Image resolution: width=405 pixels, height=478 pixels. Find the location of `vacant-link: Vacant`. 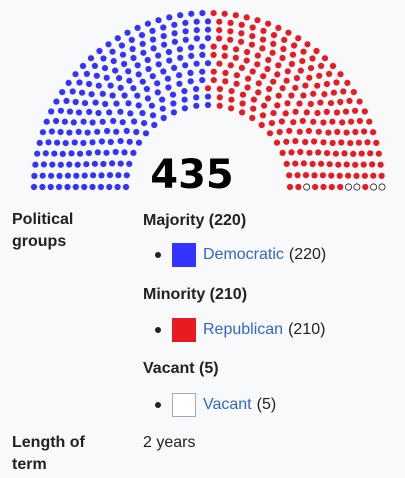

vacant-link: Vacant is located at coordinates (227, 404).